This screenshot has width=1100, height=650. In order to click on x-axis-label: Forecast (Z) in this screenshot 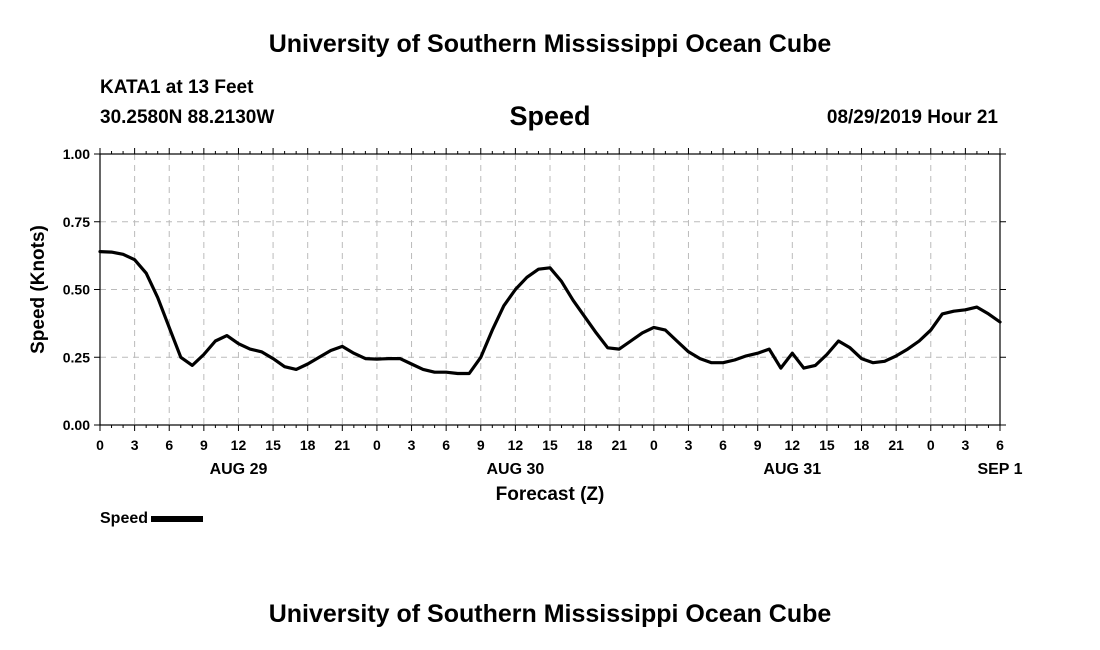, I will do `click(550, 494)`.